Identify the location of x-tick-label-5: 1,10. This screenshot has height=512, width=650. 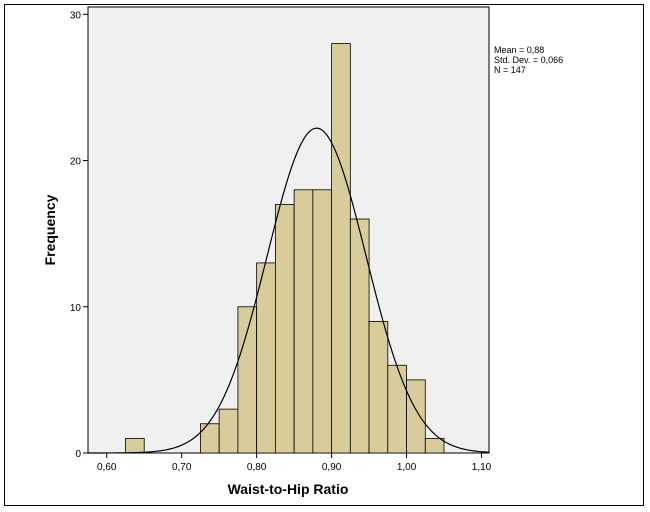
(482, 467).